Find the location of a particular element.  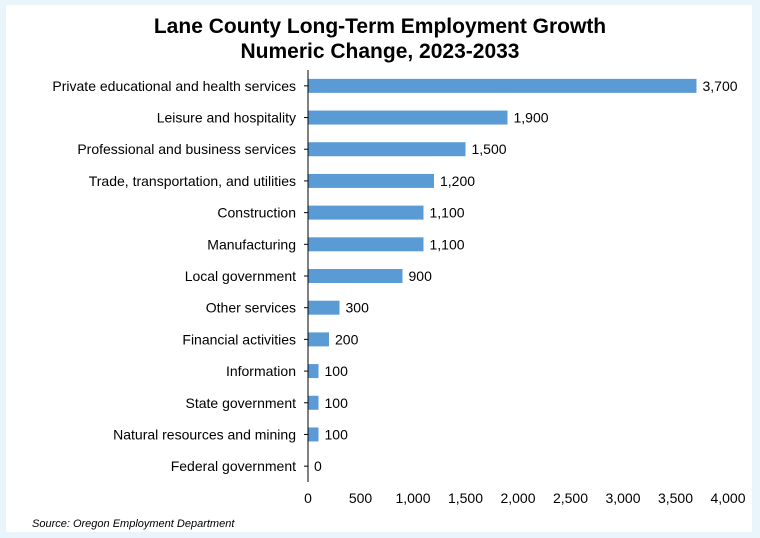

chart-subtitle: Numeric Change, 2023-2033 is located at coordinates (380, 51).